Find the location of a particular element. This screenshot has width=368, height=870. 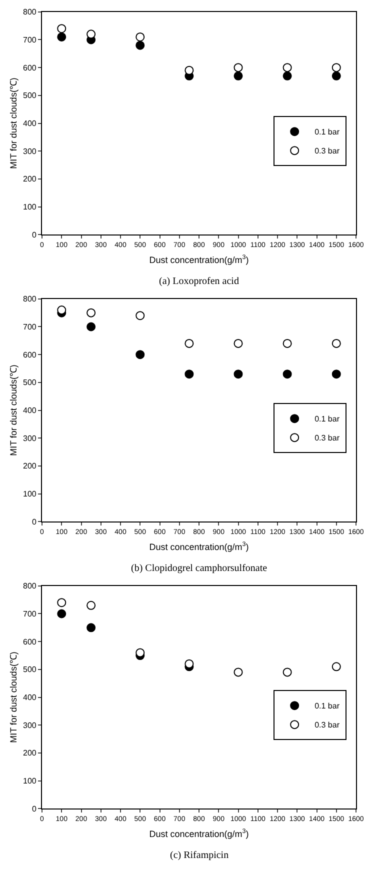

text: (c) Rifampicin is located at coordinates (199, 855).